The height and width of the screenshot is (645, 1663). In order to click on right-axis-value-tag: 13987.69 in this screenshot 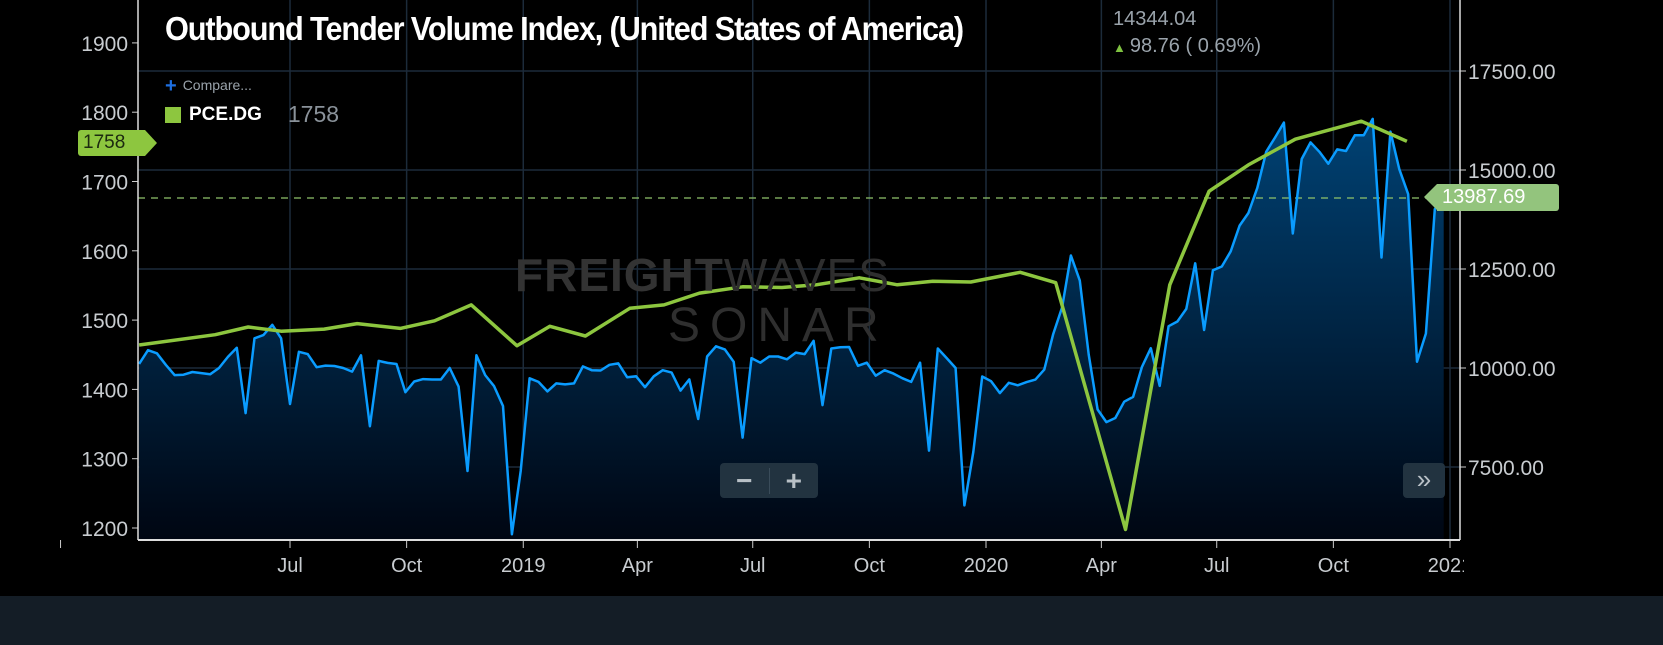, I will do `click(1491, 198)`.